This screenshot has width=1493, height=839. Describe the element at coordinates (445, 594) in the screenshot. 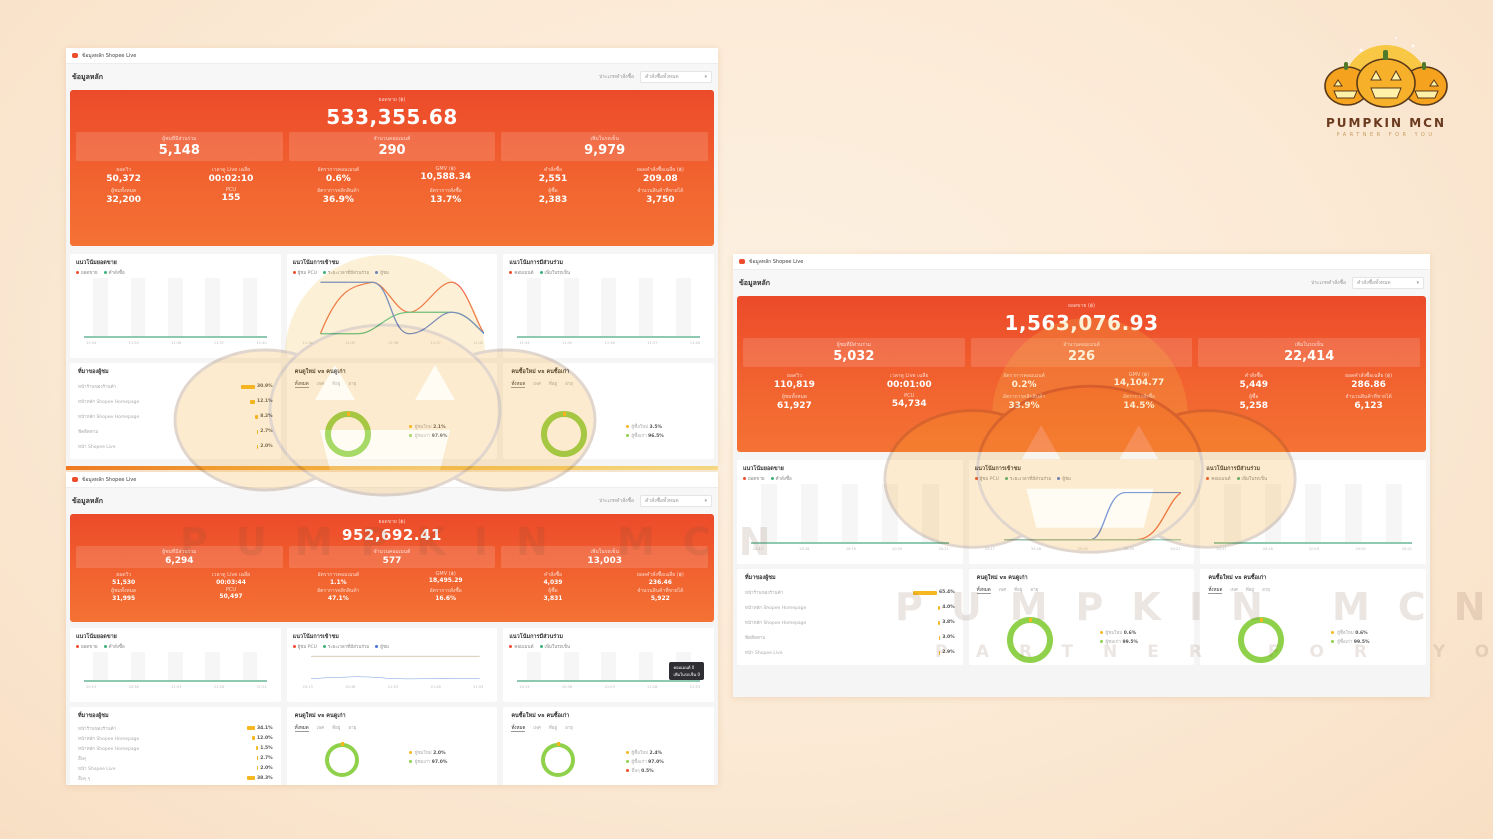

I see `metric-cell: อัตราการสั่งซื้อ 16.6%` at that location.